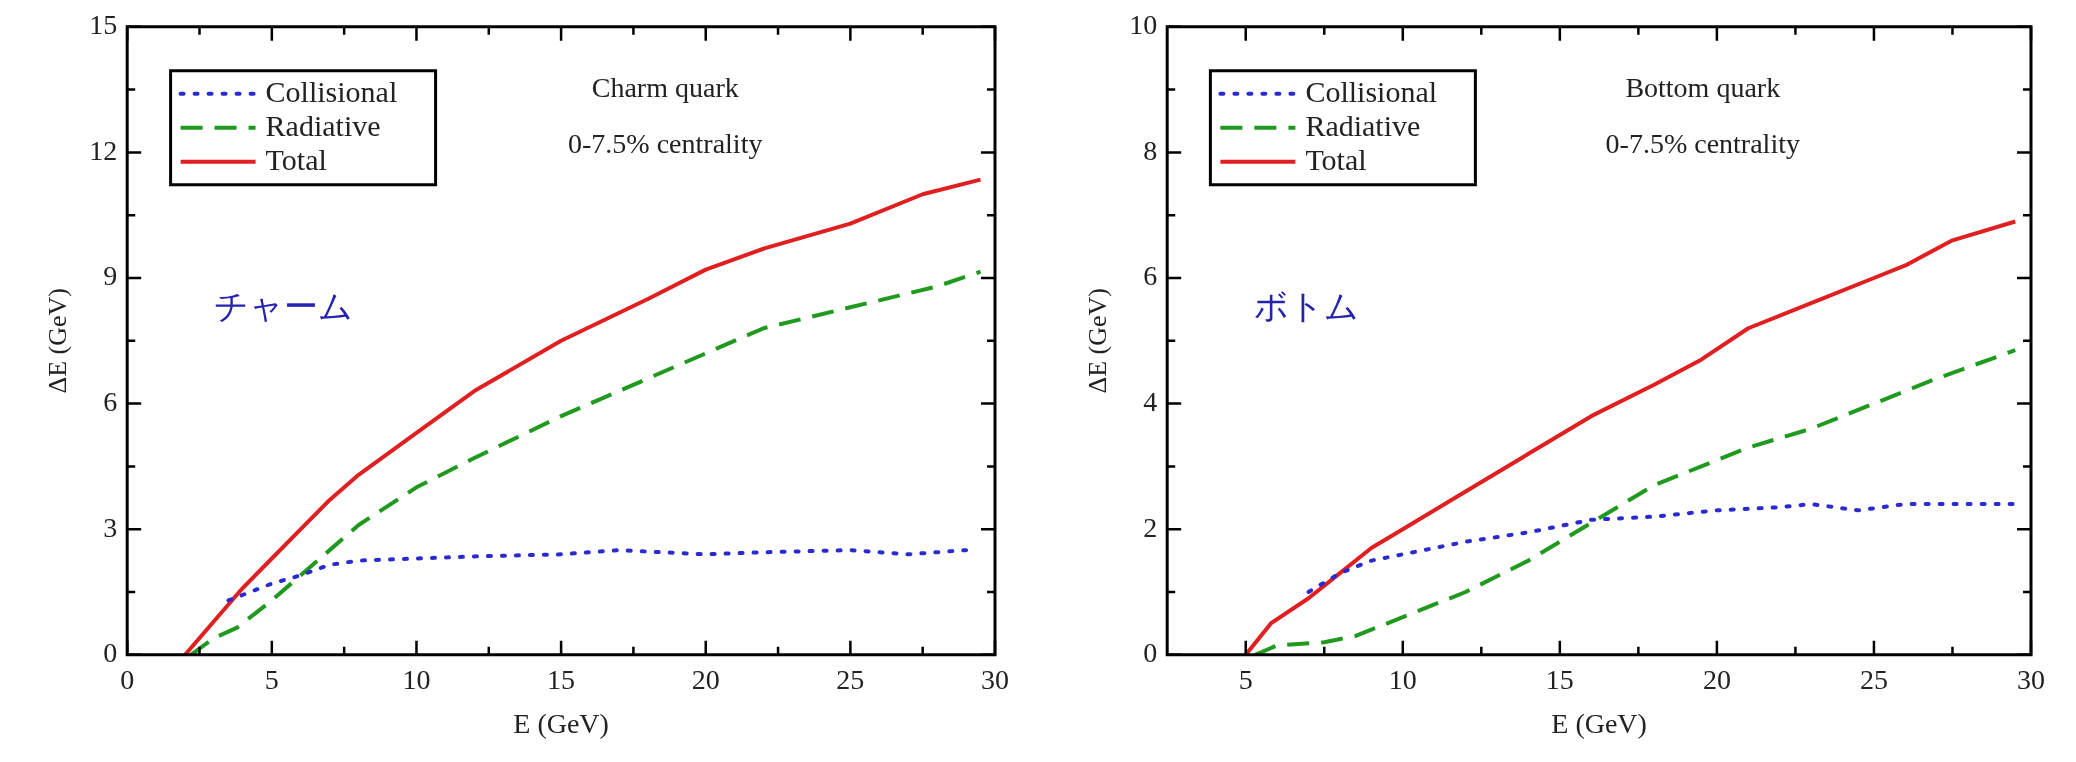 The width and height of the screenshot is (2076, 762). I want to click on y-tick-label: 2, so click(1150, 527).